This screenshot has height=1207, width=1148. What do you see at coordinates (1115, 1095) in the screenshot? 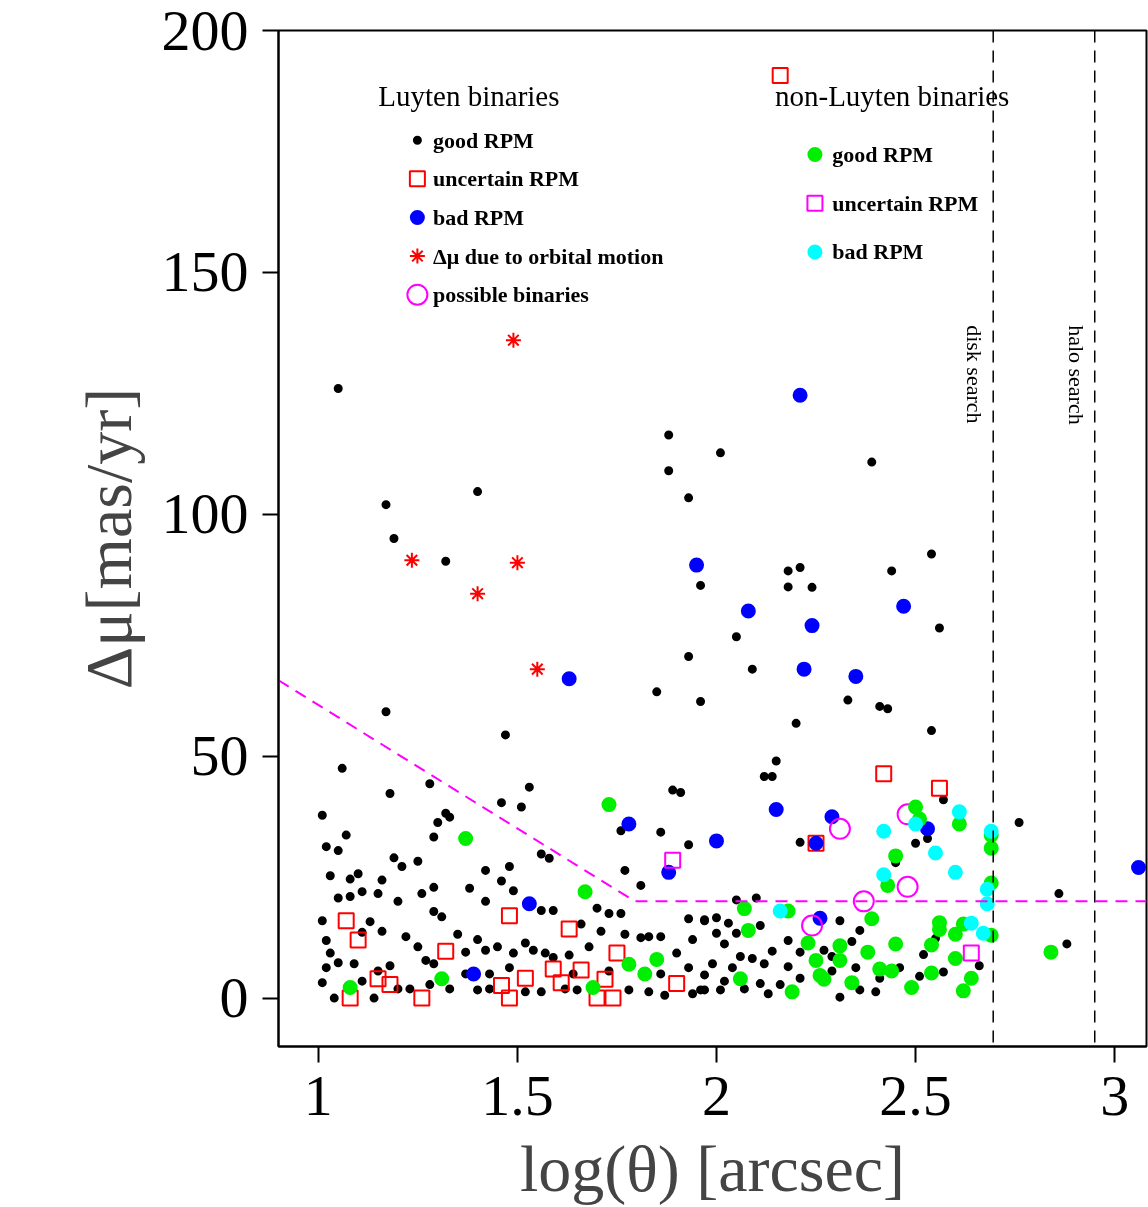
I see `x-tick-label: 3` at bounding box center [1115, 1095].